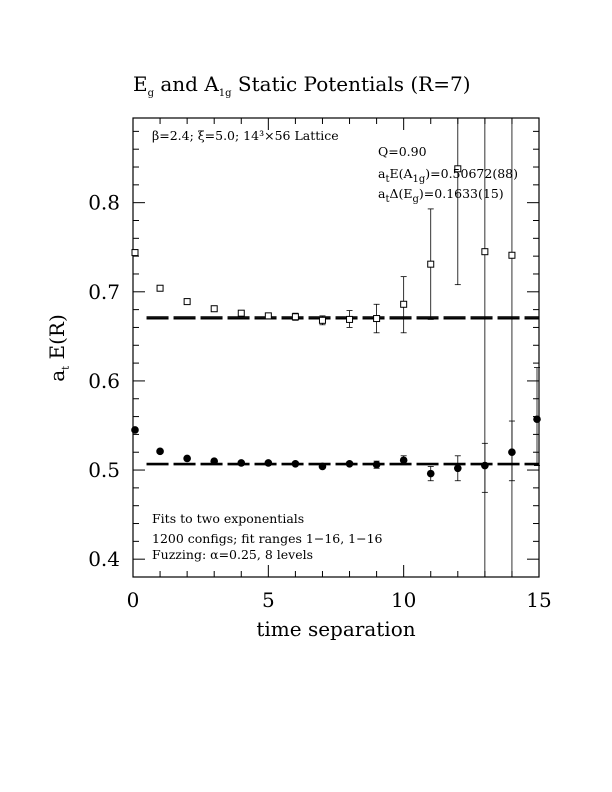 This screenshot has height=792, width=612. What do you see at coordinates (133, 600) in the screenshot?
I see `x-tick-label: 0` at bounding box center [133, 600].